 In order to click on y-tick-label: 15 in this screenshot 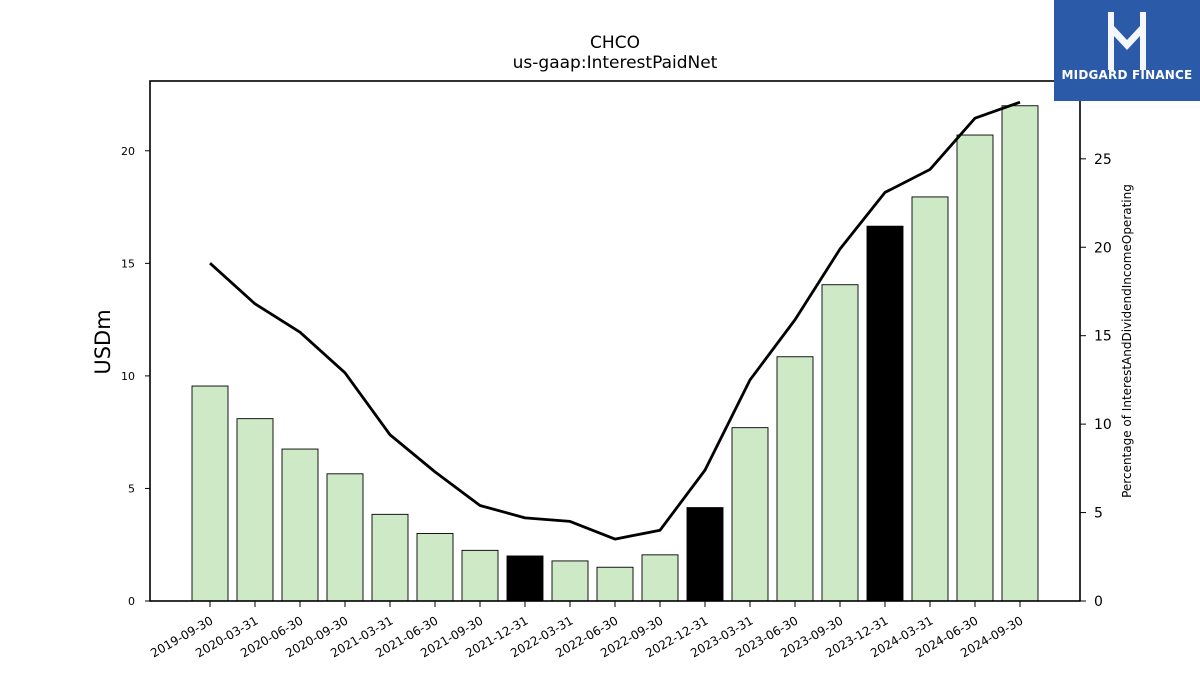, I will do `click(128, 263)`.